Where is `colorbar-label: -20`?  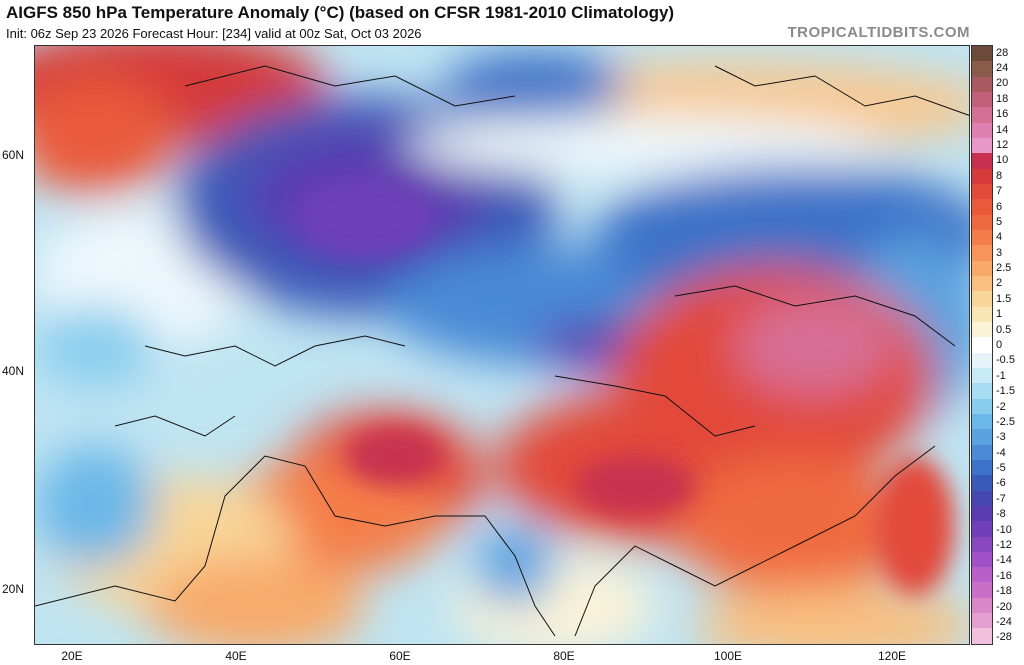
colorbar-label: -20 is located at coordinates (1004, 606).